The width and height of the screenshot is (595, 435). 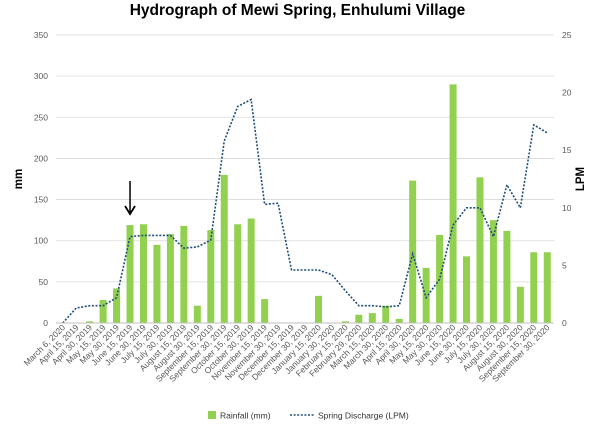 I want to click on y-tick-label-left: 150, so click(x=41, y=200).